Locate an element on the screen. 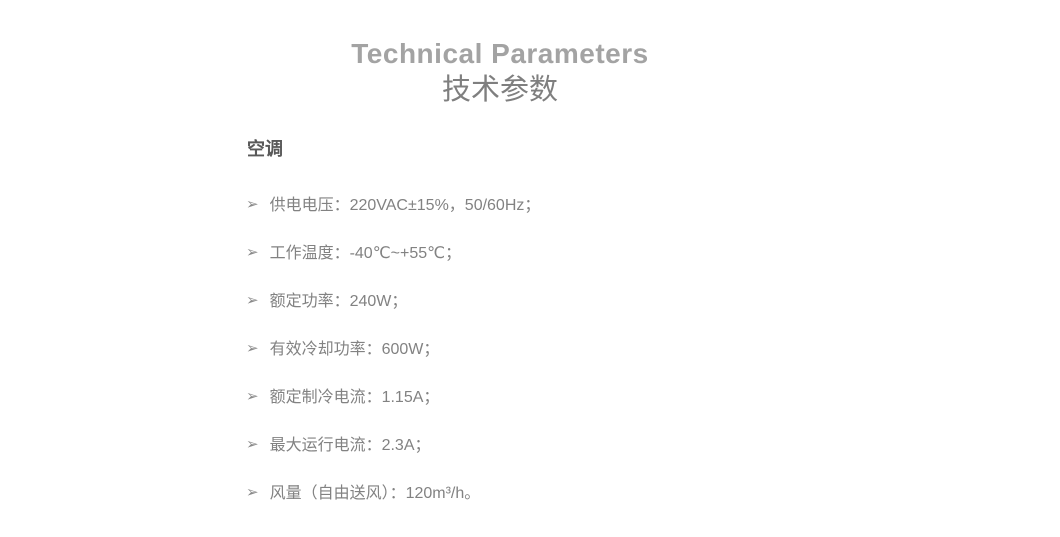  section-heading-air-conditioner: 空调 is located at coordinates (265, 148).